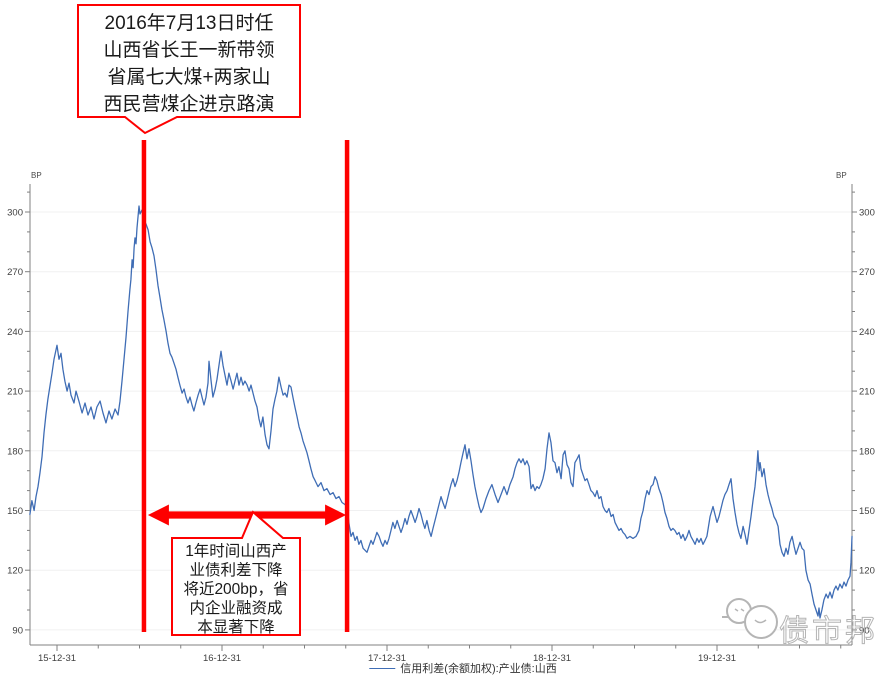  I want to click on legend-label: 信用利差(余额加权):产业债:山西, so click(478, 669).